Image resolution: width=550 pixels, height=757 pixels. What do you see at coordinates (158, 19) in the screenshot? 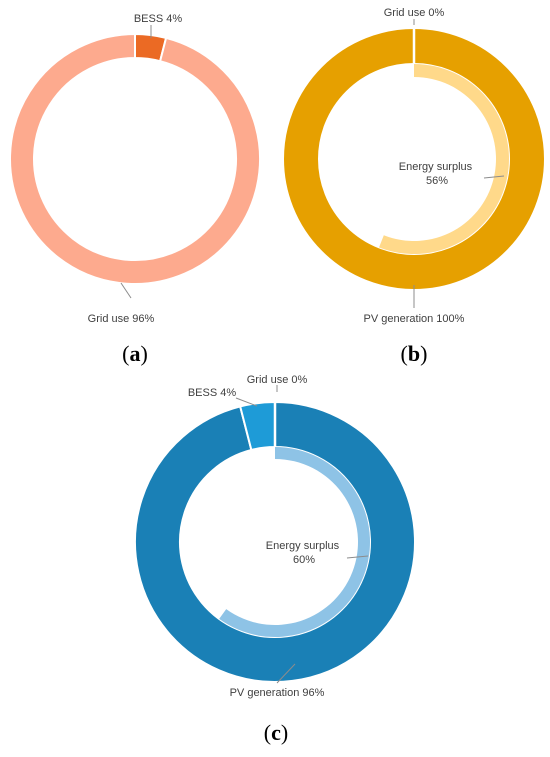
I see `bess-label-a: BESS 4%` at bounding box center [158, 19].